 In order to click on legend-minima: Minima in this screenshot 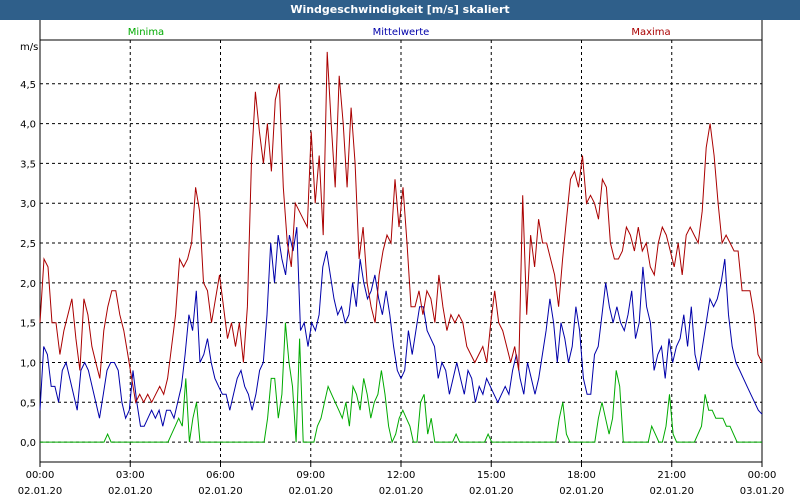, I will do `click(146, 32)`.